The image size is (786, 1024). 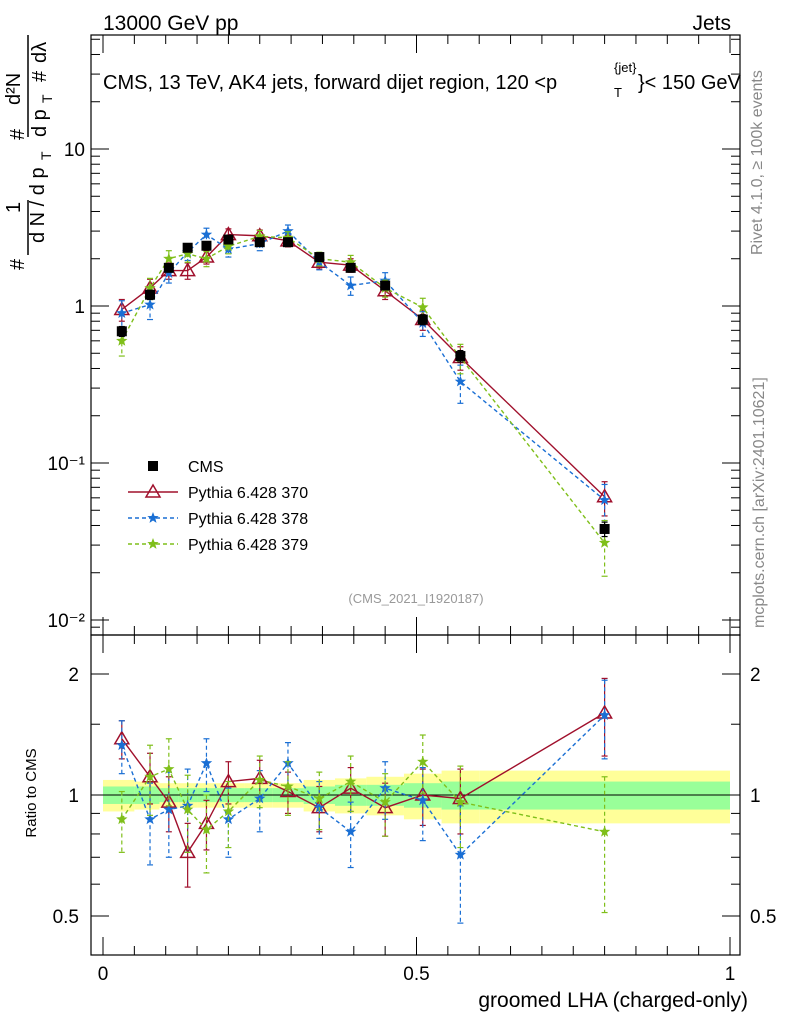 I want to click on header-left: 13000 GeV pp, so click(x=170, y=23).